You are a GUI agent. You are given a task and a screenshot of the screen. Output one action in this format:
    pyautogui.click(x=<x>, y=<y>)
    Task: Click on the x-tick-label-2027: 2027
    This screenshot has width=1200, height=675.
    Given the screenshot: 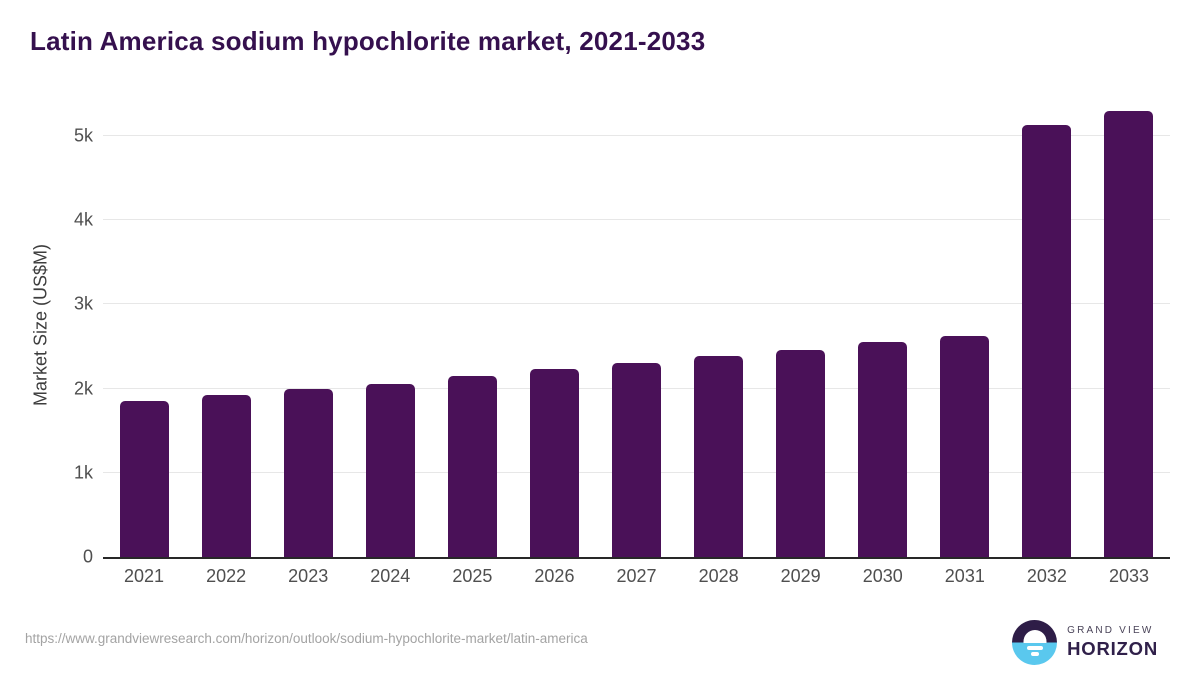 What is the action you would take?
    pyautogui.click(x=636, y=576)
    